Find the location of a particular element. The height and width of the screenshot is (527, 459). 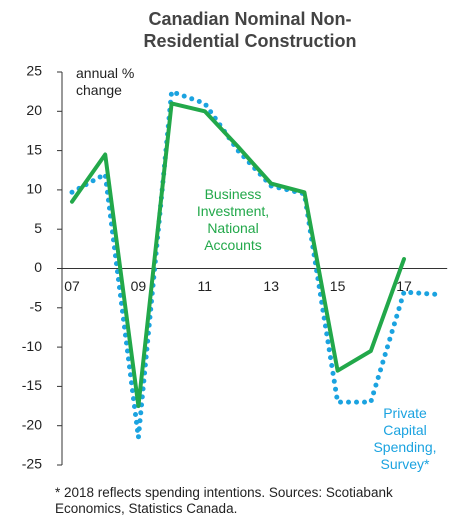

y-tick-label: -25 is located at coordinates (32, 464).